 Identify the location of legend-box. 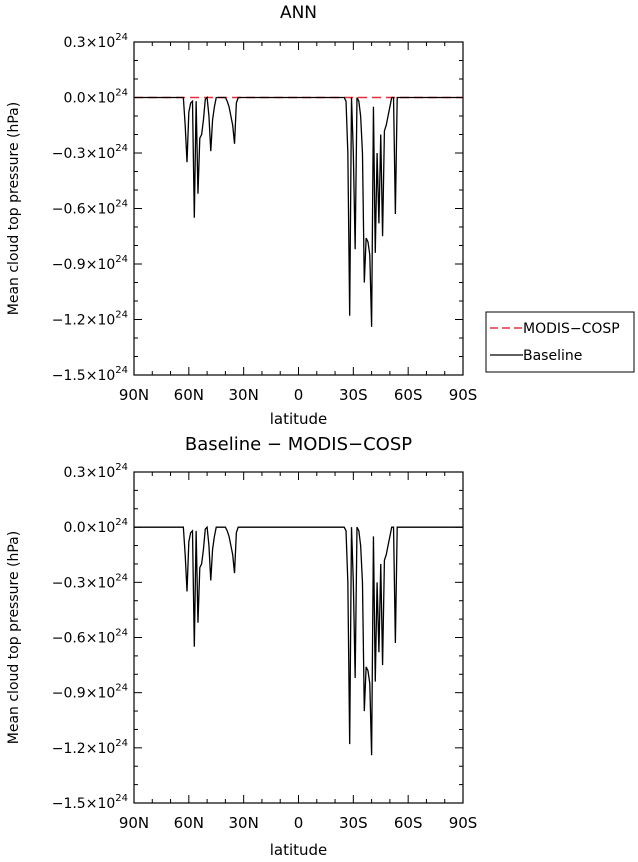
(560, 342).